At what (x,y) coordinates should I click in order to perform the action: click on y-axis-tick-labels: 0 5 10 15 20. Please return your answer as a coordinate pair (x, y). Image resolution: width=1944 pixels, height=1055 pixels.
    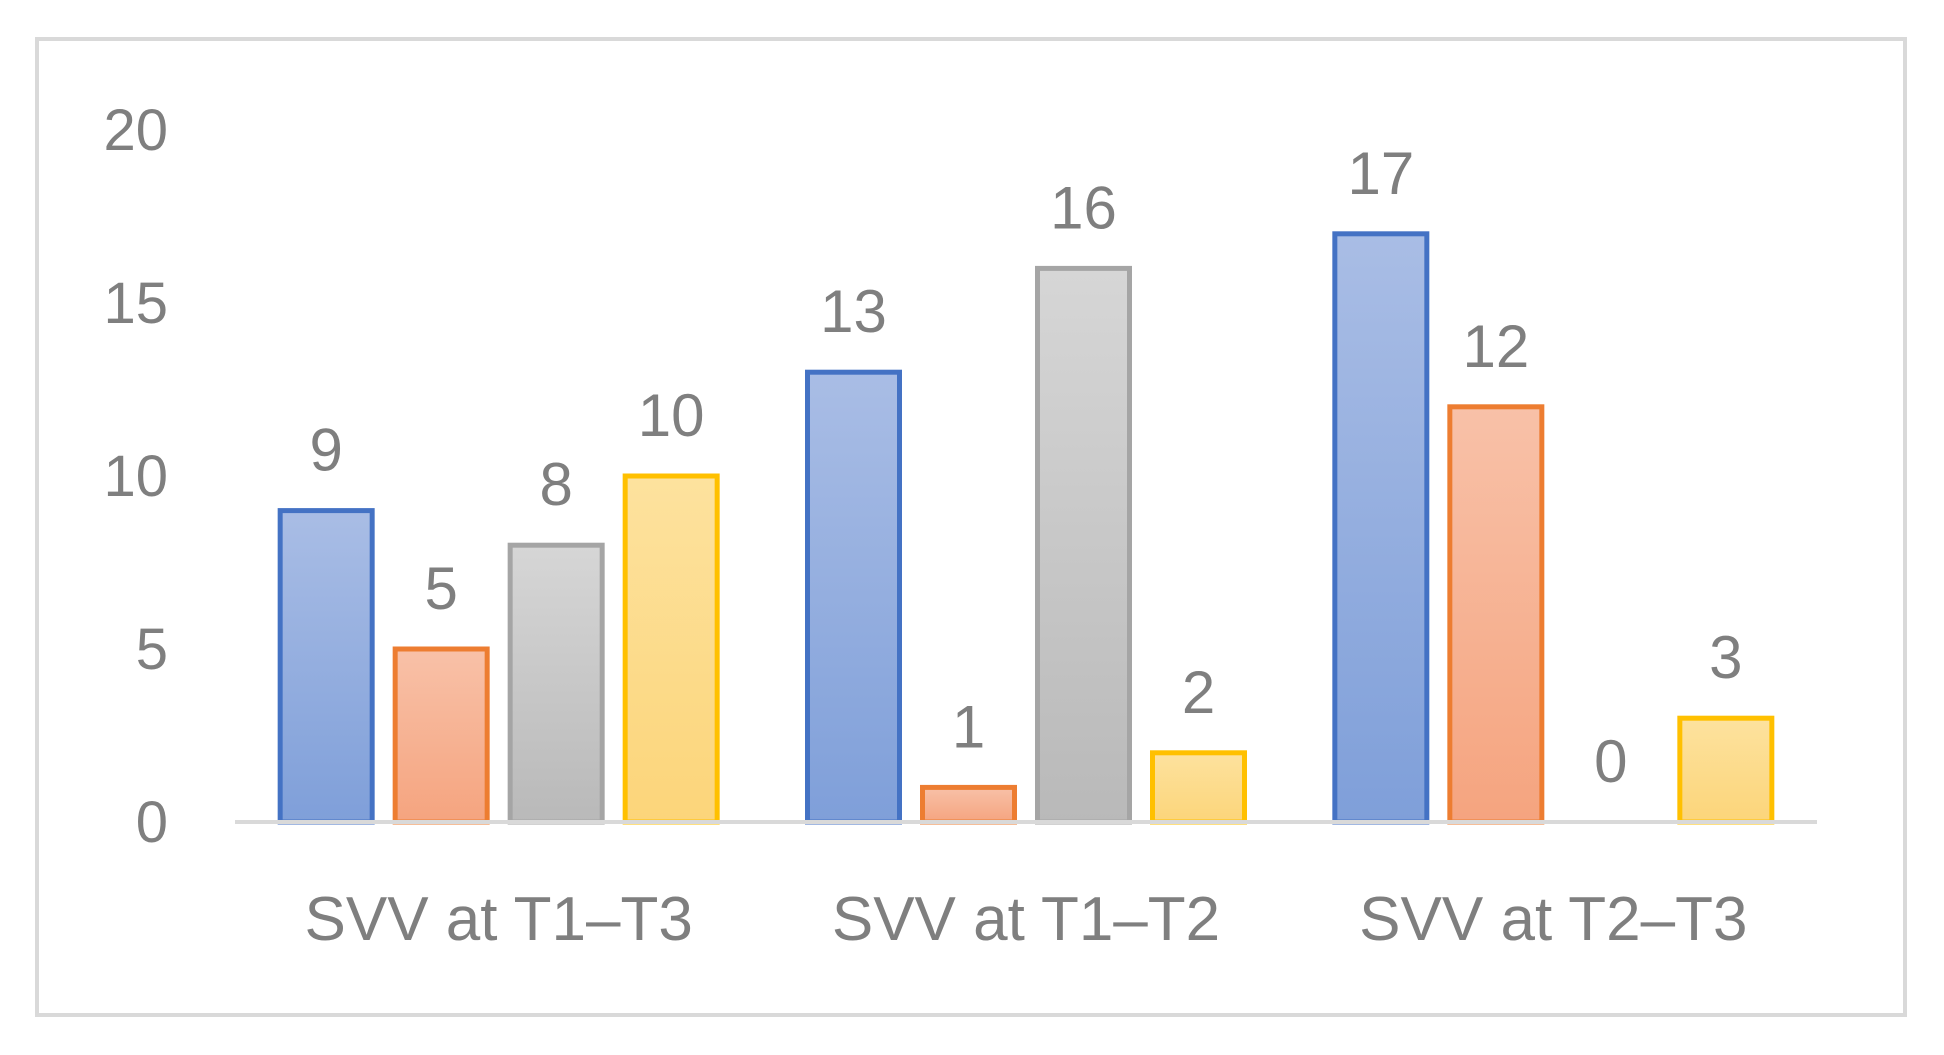
    Looking at the image, I should click on (135, 476).